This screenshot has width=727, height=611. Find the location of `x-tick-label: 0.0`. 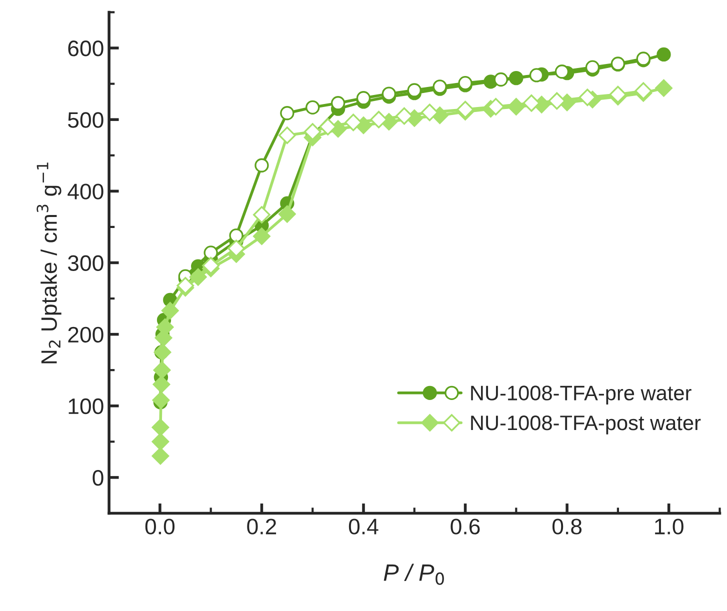

x-tick-label: 0.0 is located at coordinates (160, 526).